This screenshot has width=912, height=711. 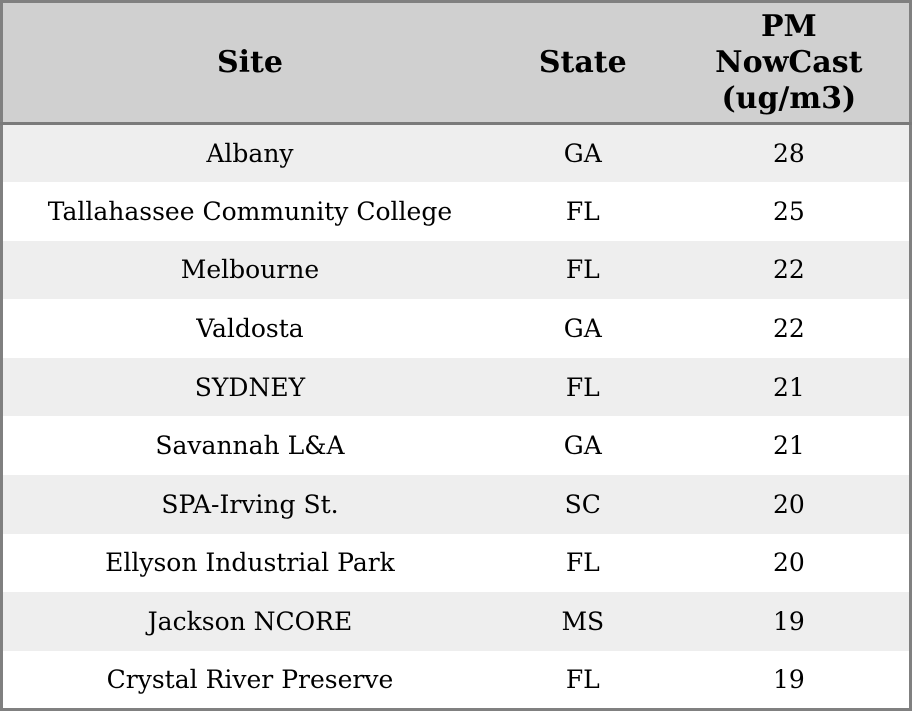 I want to click on column-header-state: State, so click(x=582, y=63).